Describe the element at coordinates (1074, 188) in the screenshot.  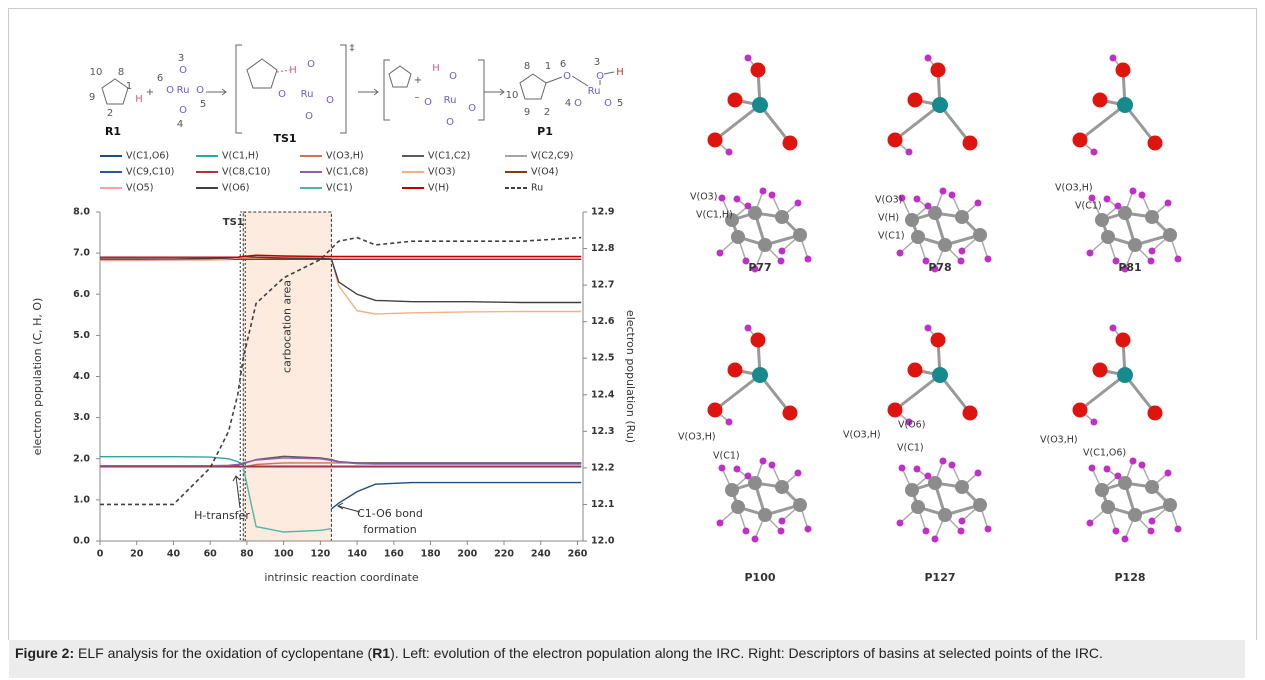
I see `basin-label: V(O3,H)` at that location.